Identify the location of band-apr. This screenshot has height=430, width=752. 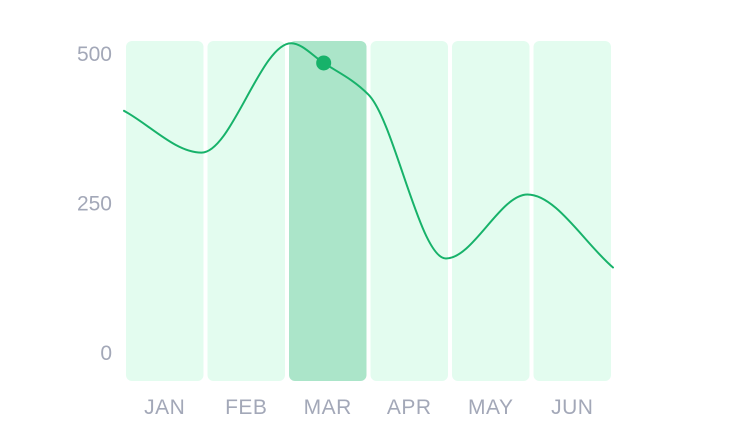
(409, 211).